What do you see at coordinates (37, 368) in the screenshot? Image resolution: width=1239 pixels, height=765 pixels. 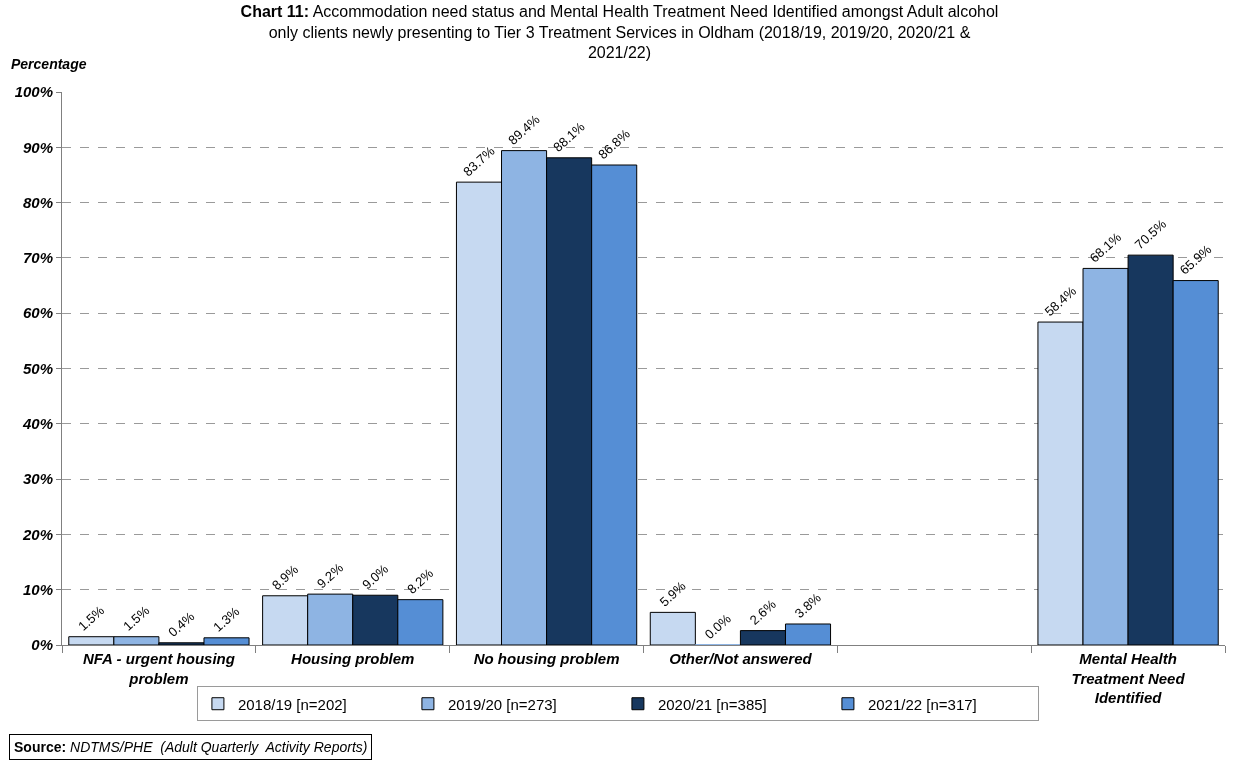 I see `y-tick-label: 50%` at bounding box center [37, 368].